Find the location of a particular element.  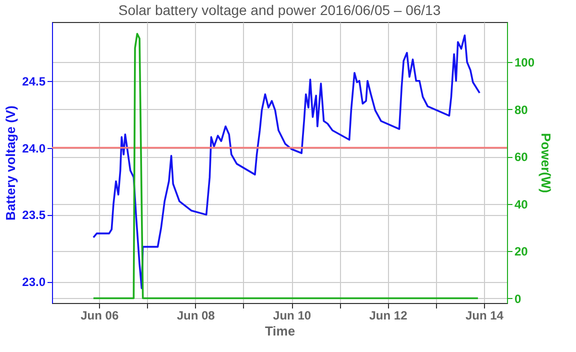

x-tick-label: Jun 06 is located at coordinates (99, 315).